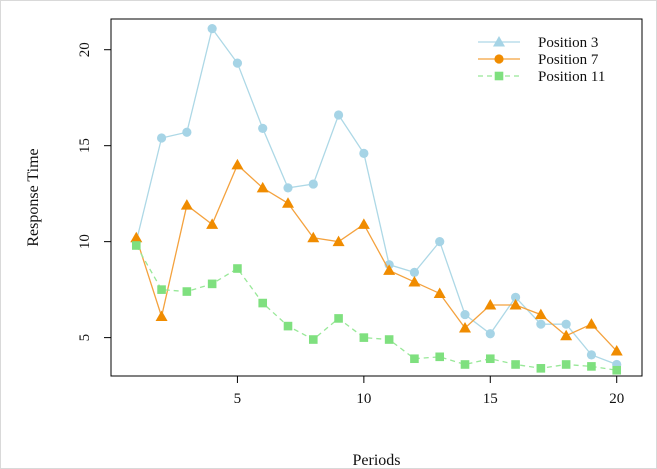  Describe the element at coordinates (85, 338) in the screenshot. I see `y-tick-label: 5` at that location.